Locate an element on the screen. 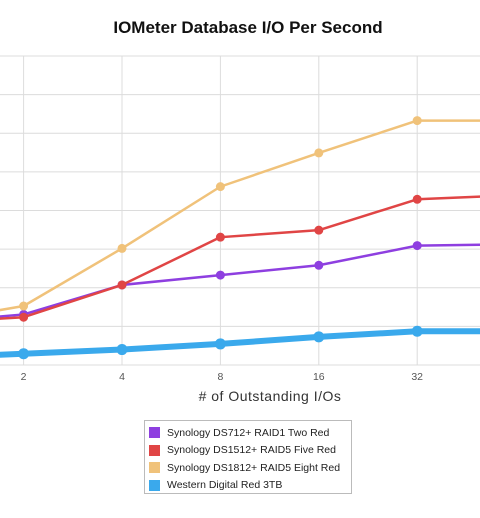  x-tick-label: 8 is located at coordinates (220, 375).